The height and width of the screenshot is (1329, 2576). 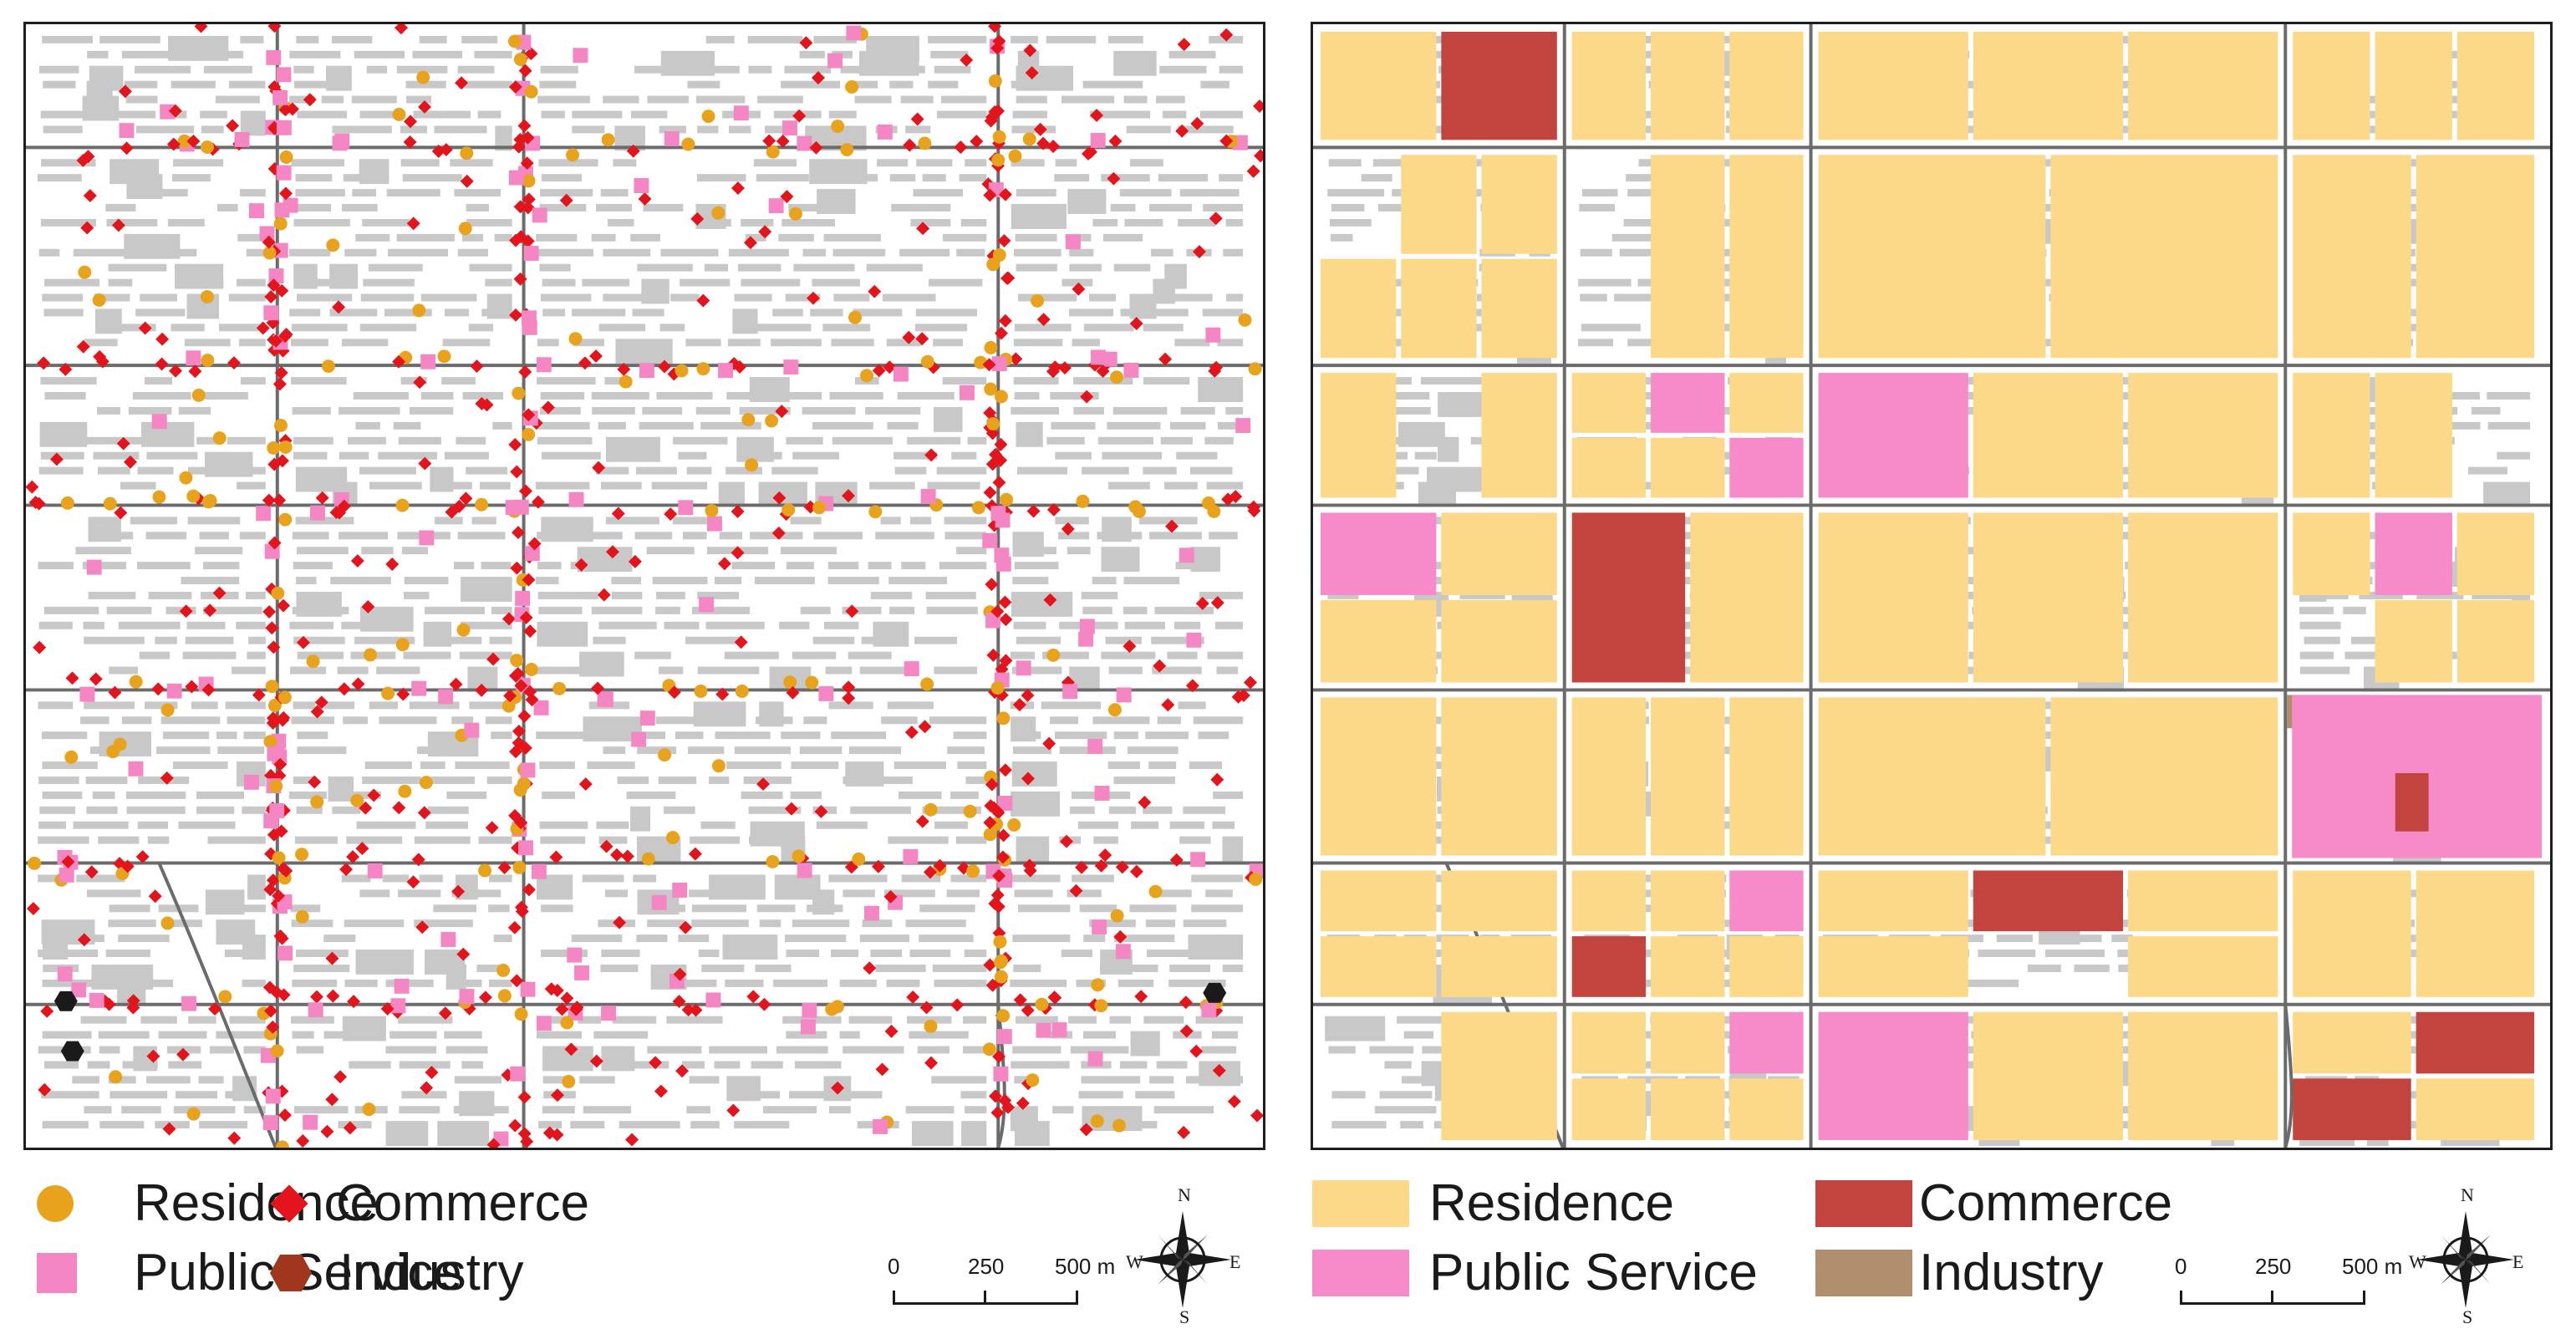 I want to click on legend-industry: Industry, so click(x=396, y=1273).